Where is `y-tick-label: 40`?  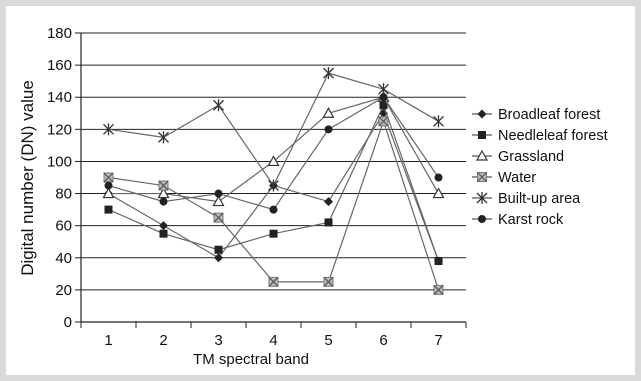
y-tick-label: 40 is located at coordinates (63, 258).